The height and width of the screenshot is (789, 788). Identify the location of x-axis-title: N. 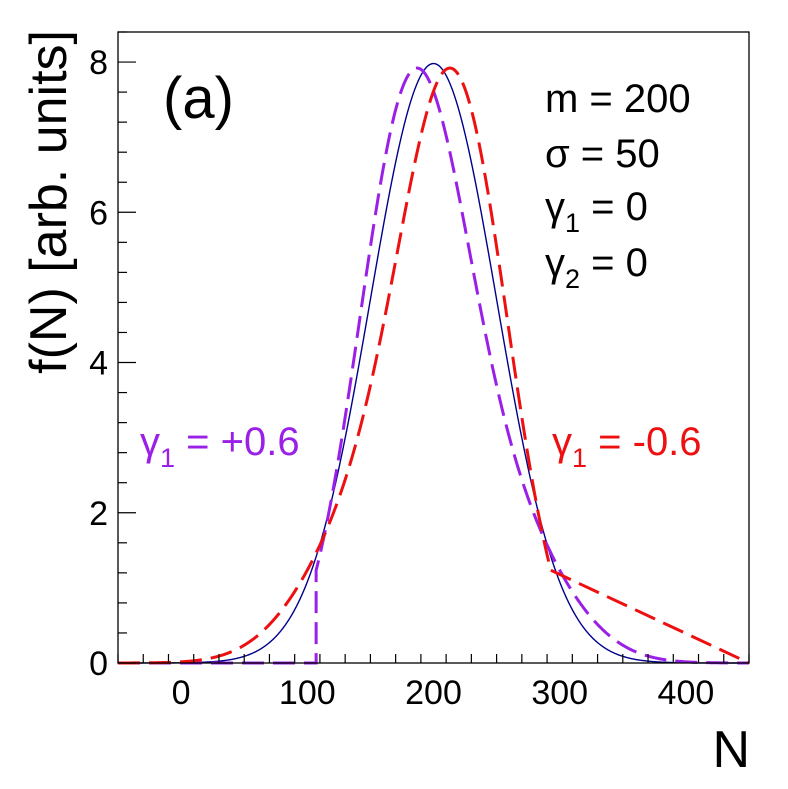
(731, 750).